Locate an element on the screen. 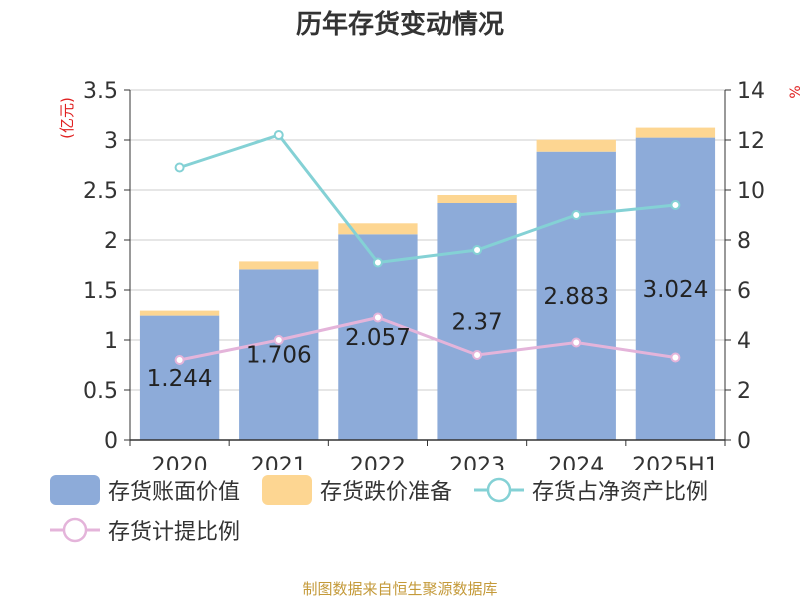 The image size is (800, 600). x-tick-label: 2023 is located at coordinates (477, 462).